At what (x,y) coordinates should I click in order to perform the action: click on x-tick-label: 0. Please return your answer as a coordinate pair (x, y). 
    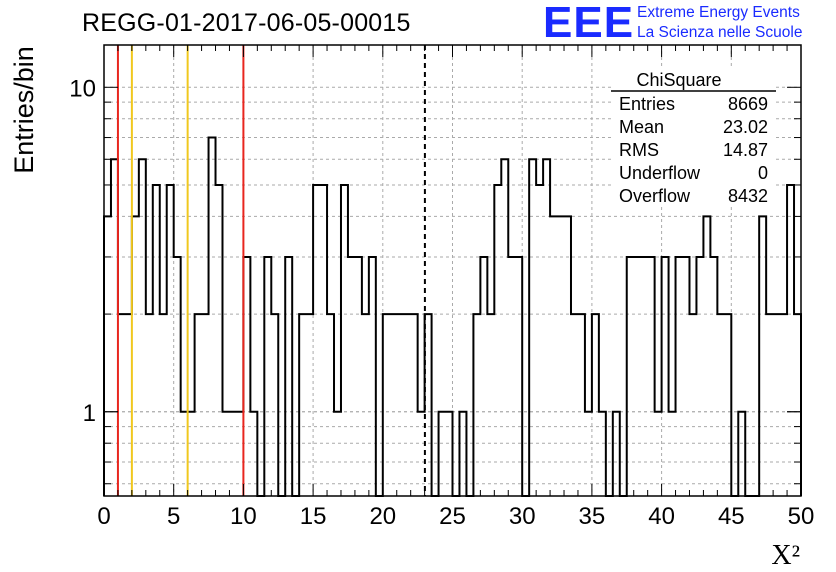
    Looking at the image, I should click on (103, 516).